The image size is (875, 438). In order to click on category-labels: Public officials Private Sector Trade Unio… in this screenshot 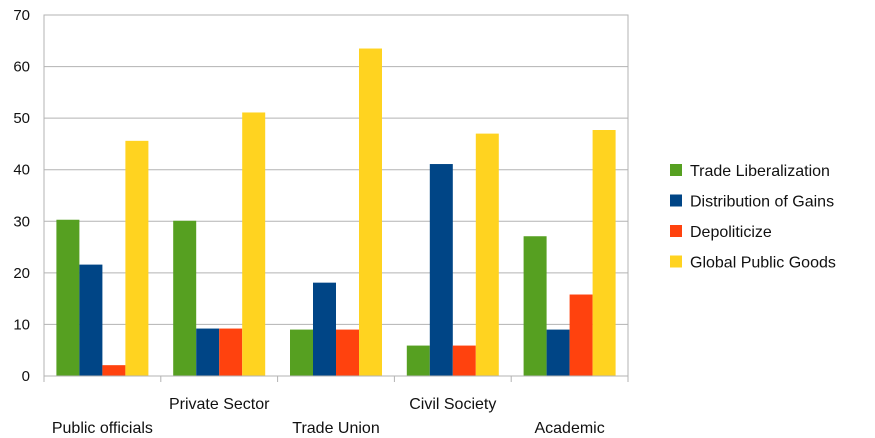, I will do `click(328, 416)`.